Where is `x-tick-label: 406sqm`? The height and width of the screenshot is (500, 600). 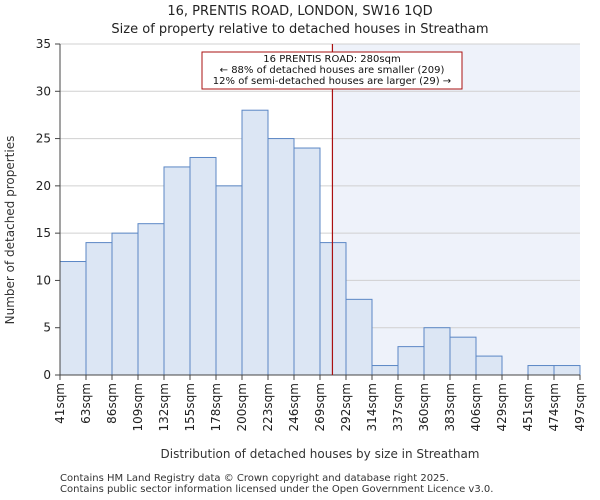 x-tick-label: 406sqm is located at coordinates (476, 407).